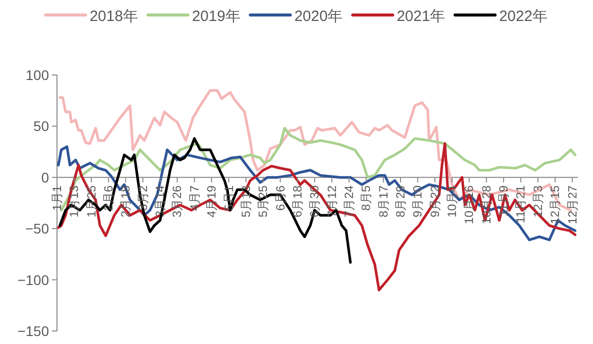  Describe the element at coordinates (297, 201) in the screenshot. I see `x-tick-label: 6月18` at that location.